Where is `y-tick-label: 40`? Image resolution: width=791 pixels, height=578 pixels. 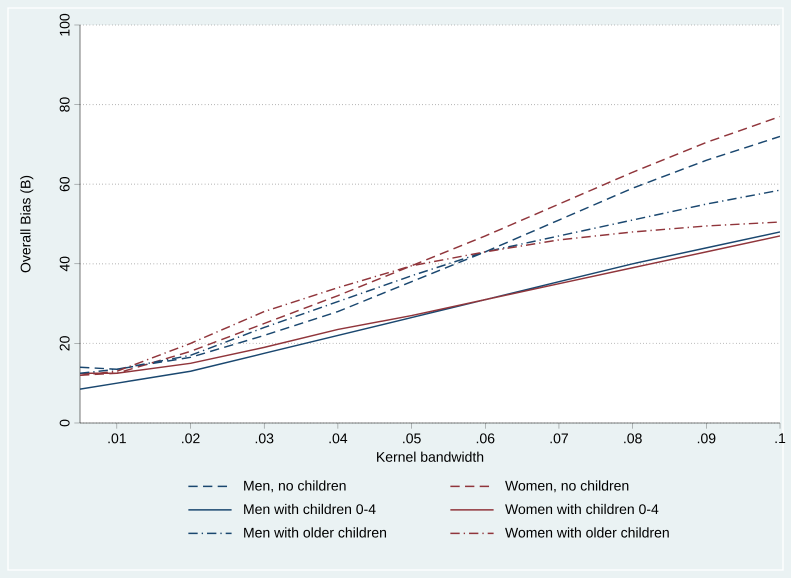 y-tick-label: 40 is located at coordinates (65, 264).